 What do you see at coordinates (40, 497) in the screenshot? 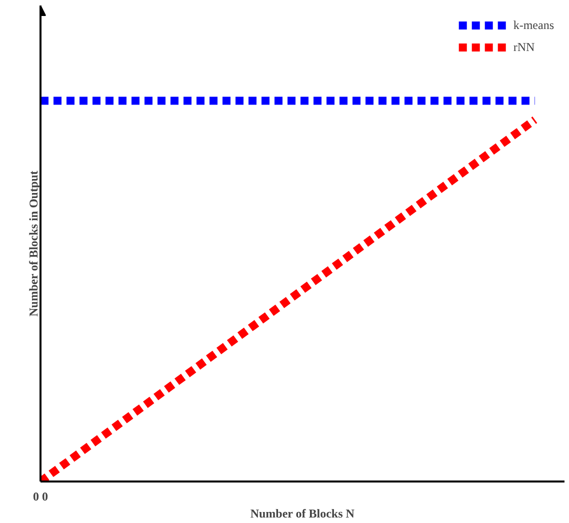
I see `text: 0 0` at bounding box center [40, 497].